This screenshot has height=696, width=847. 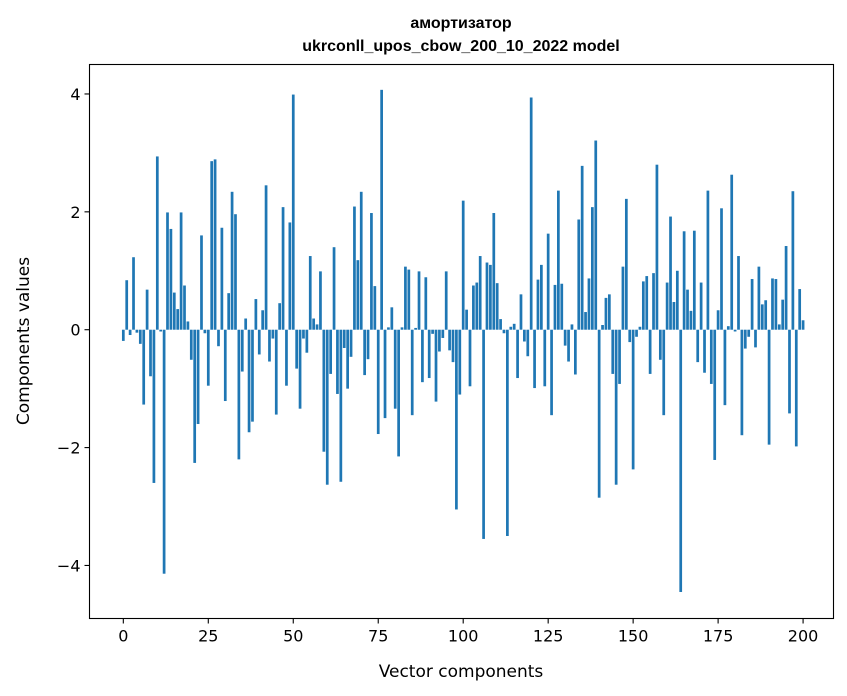 What do you see at coordinates (460, 46) in the screenshot?
I see `chart-subtitle: ukrconll_upos_cbow_200_10_2022 model` at bounding box center [460, 46].